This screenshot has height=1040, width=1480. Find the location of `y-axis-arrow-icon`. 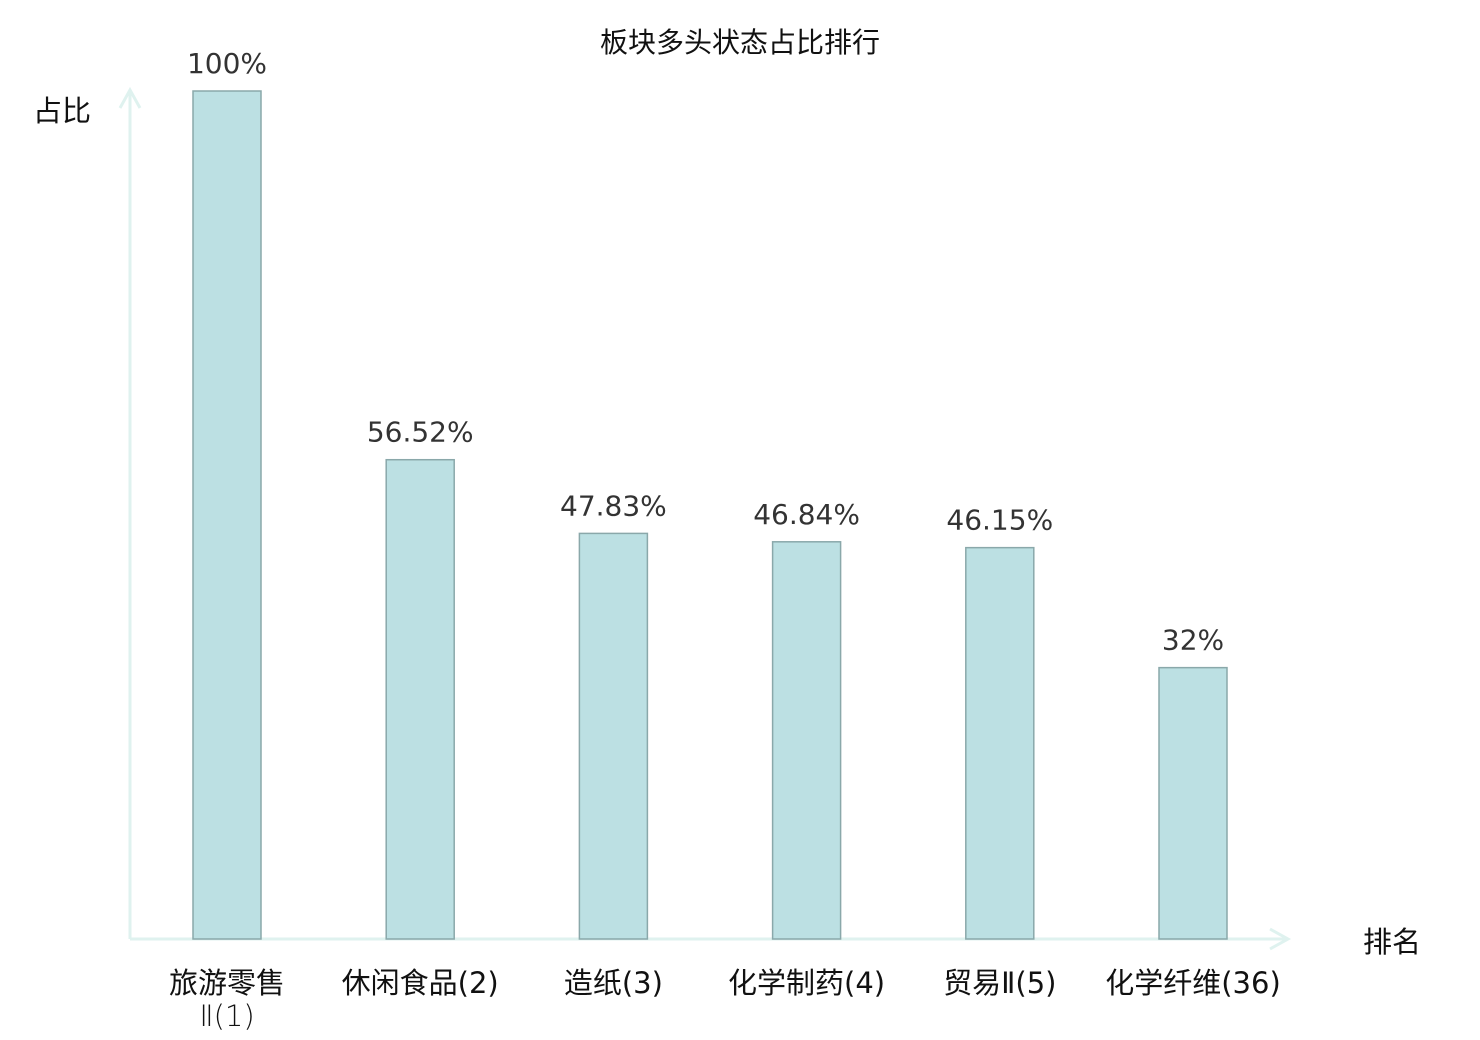

y-axis-arrow-icon is located at coordinates (130, 97).